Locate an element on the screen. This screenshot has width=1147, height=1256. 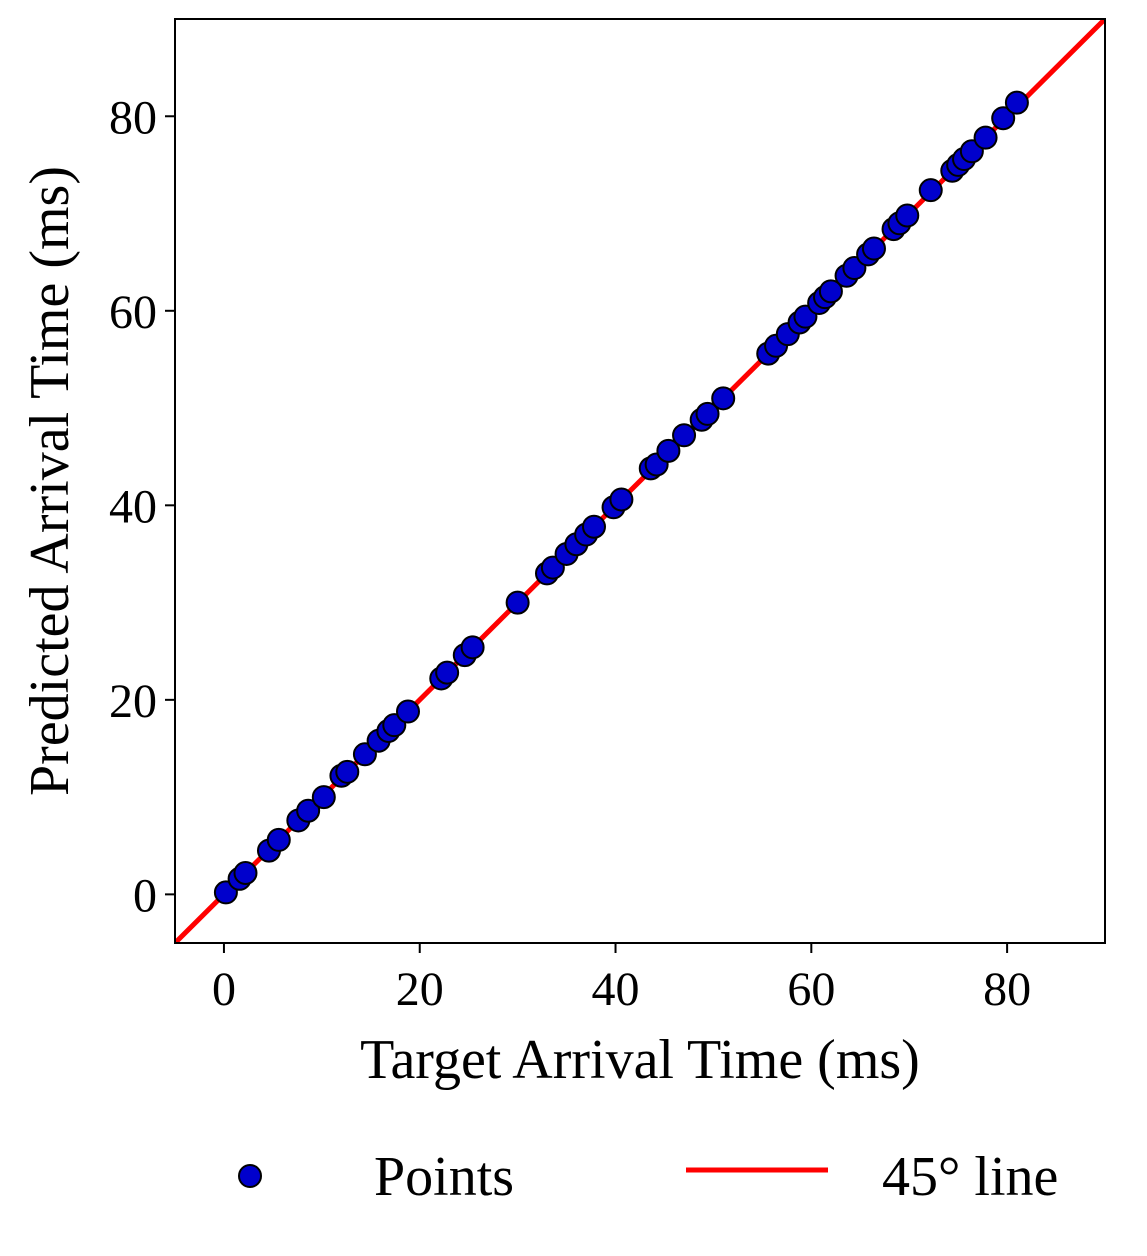
x-axis: 0 20 40 60 80 is located at coordinates (621, 979).